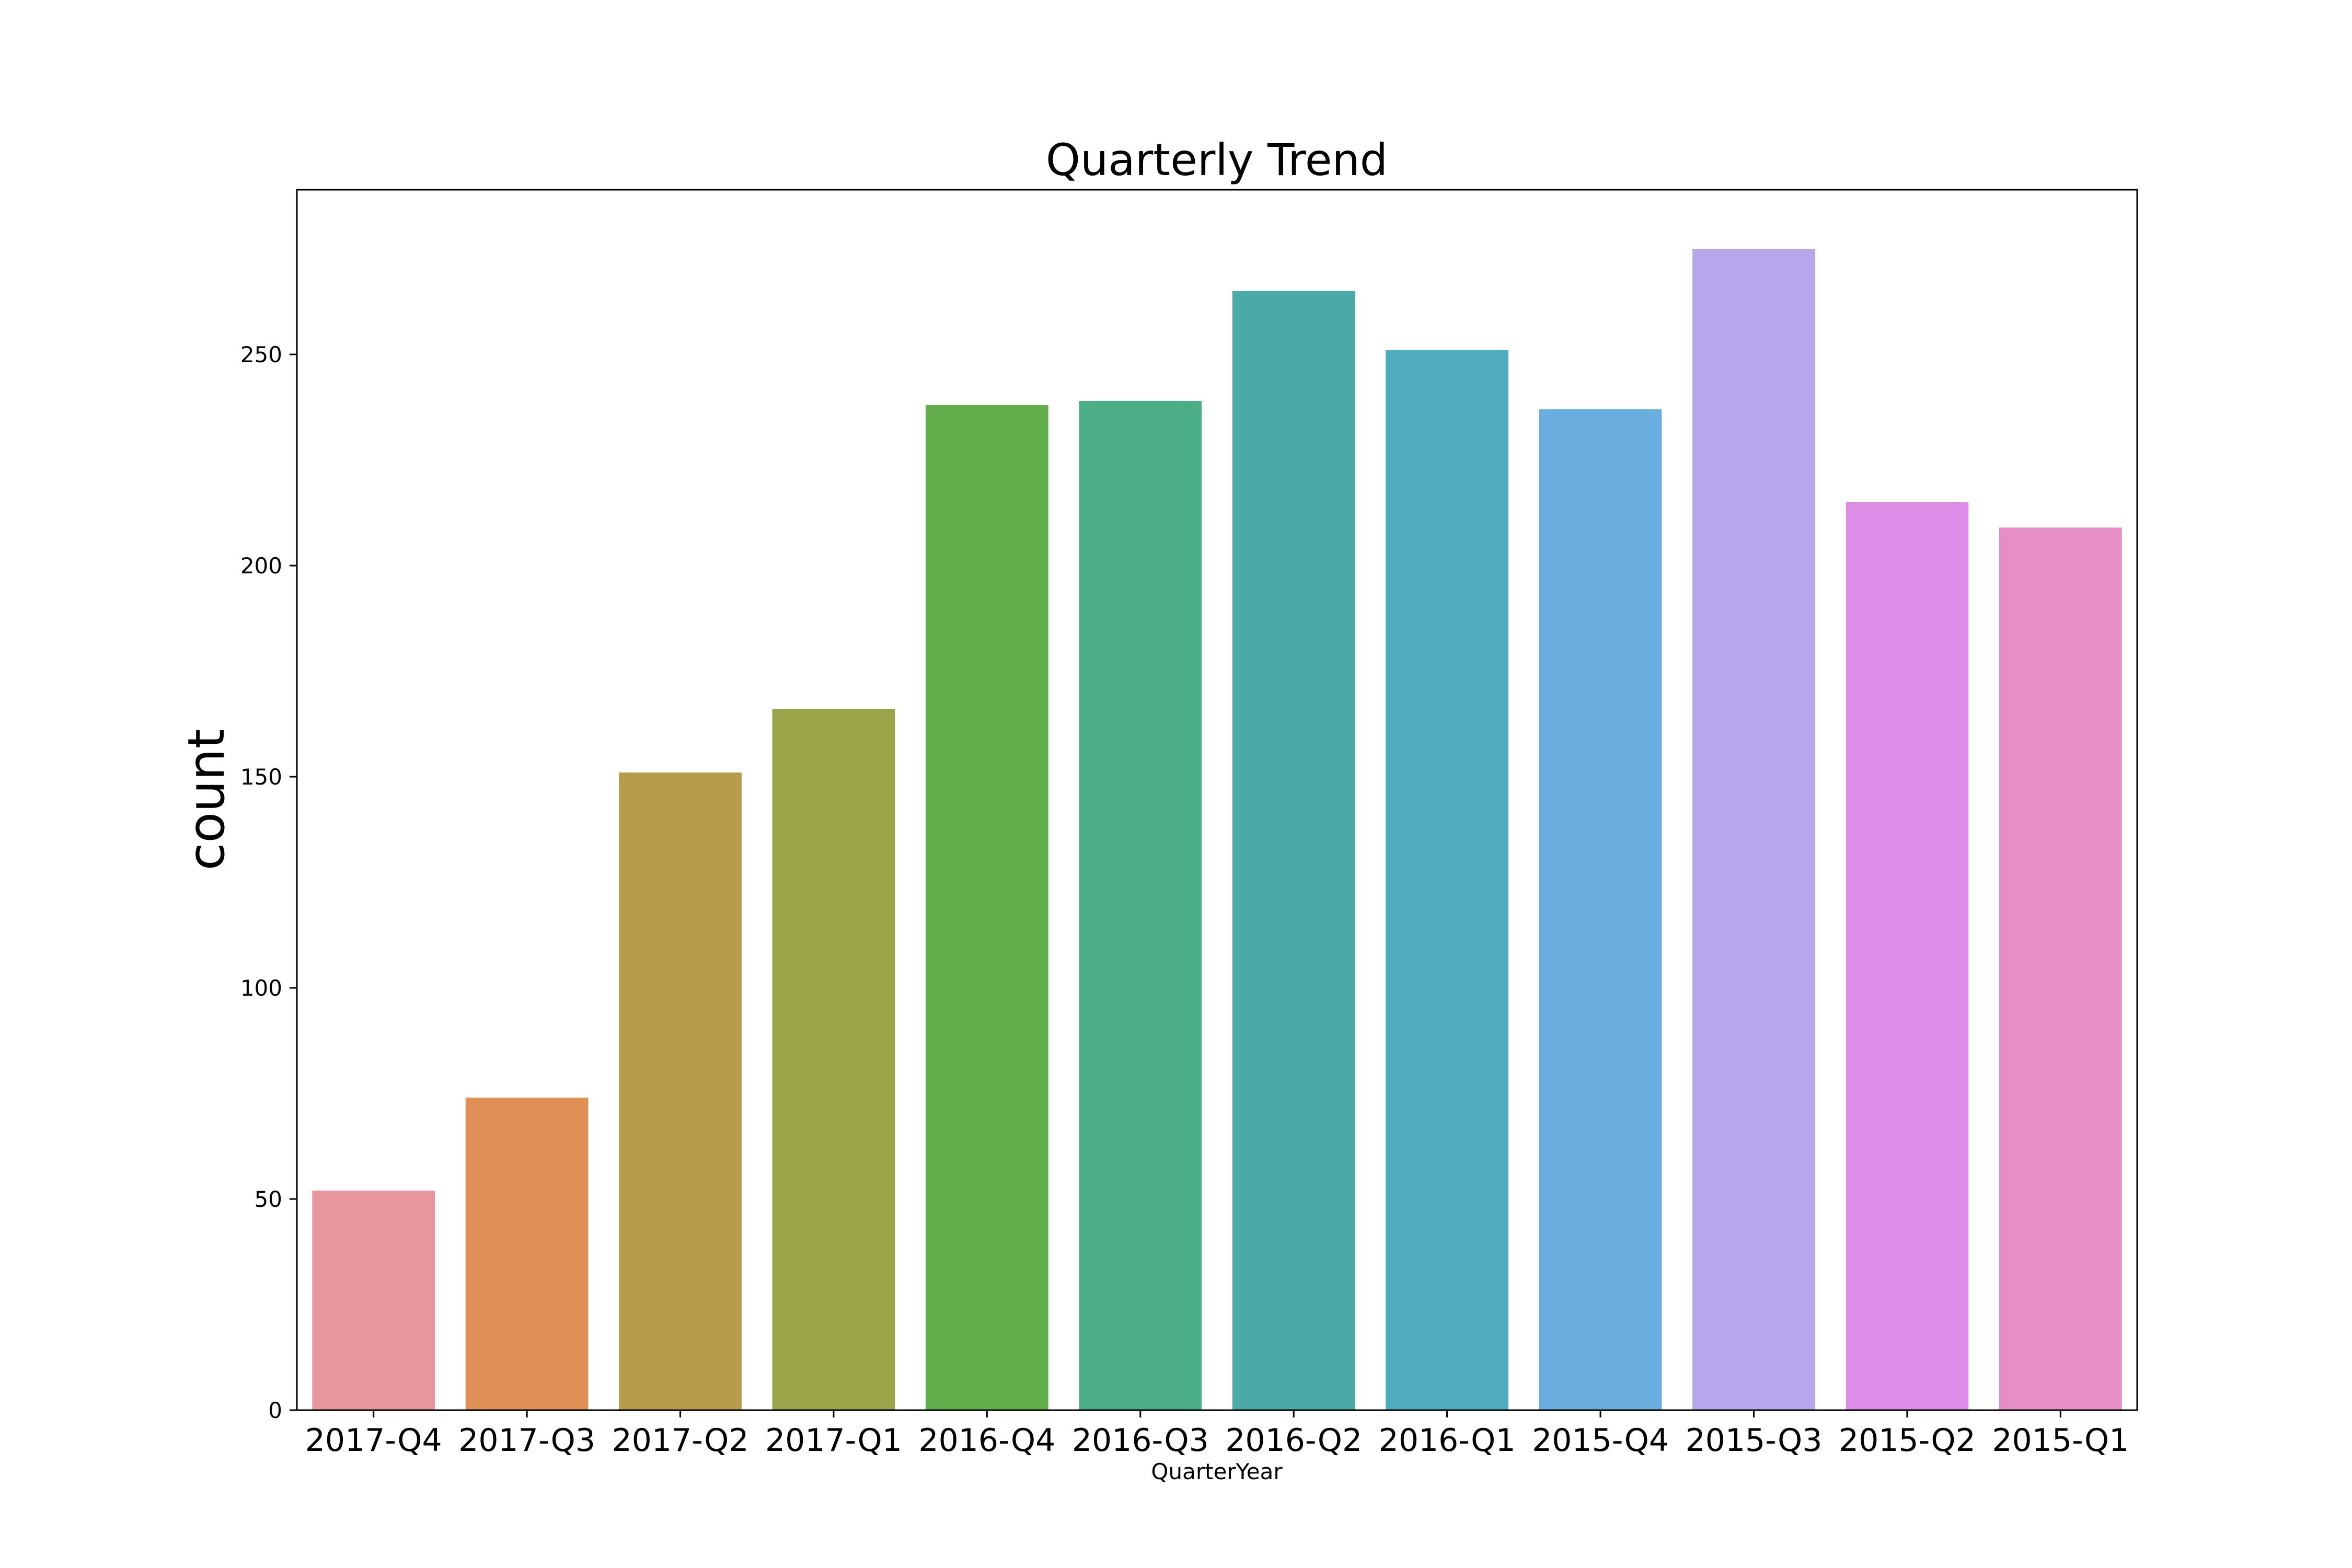  I want to click on y-tick-label: 0, so click(275, 1410).